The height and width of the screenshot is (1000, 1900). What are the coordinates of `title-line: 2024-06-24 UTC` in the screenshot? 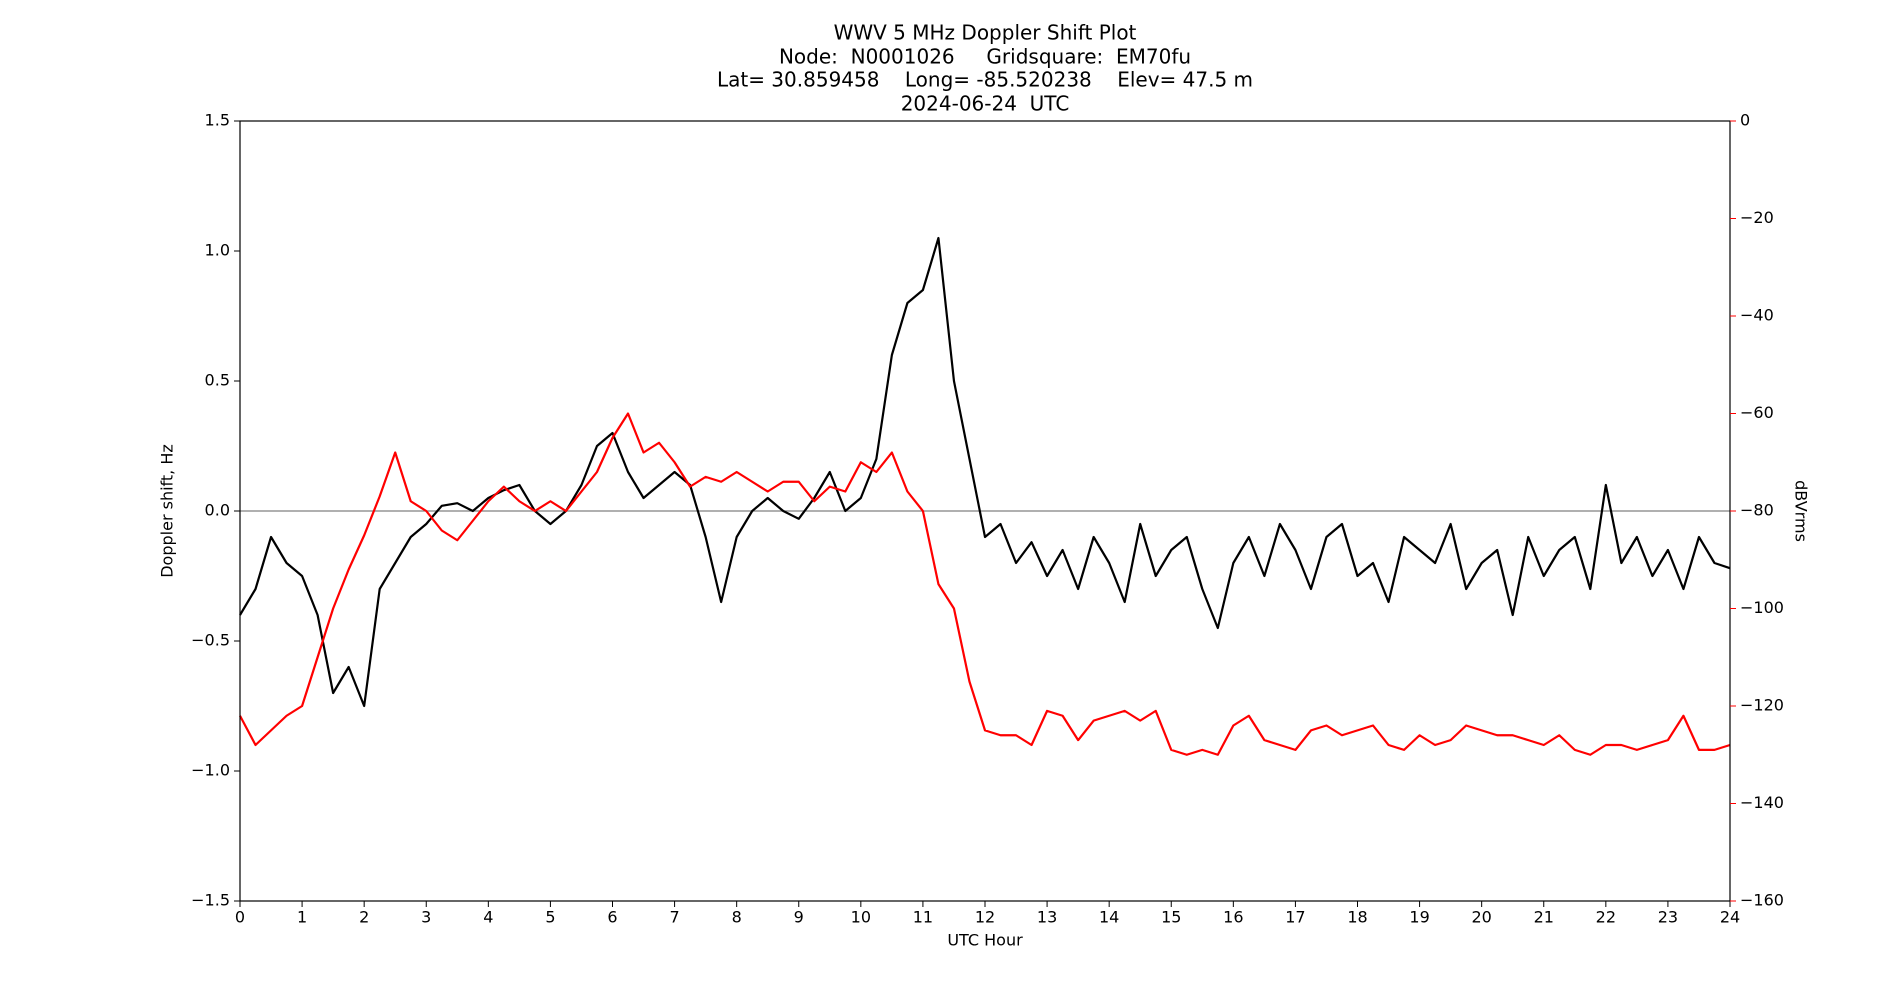 It's located at (985, 104).